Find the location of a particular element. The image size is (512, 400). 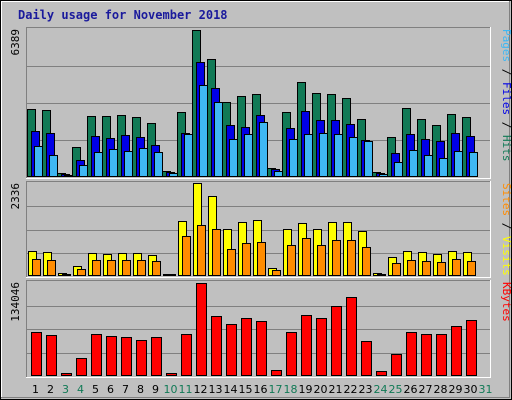

x-tick-label-day-11: 11 is located at coordinates (186, 389).